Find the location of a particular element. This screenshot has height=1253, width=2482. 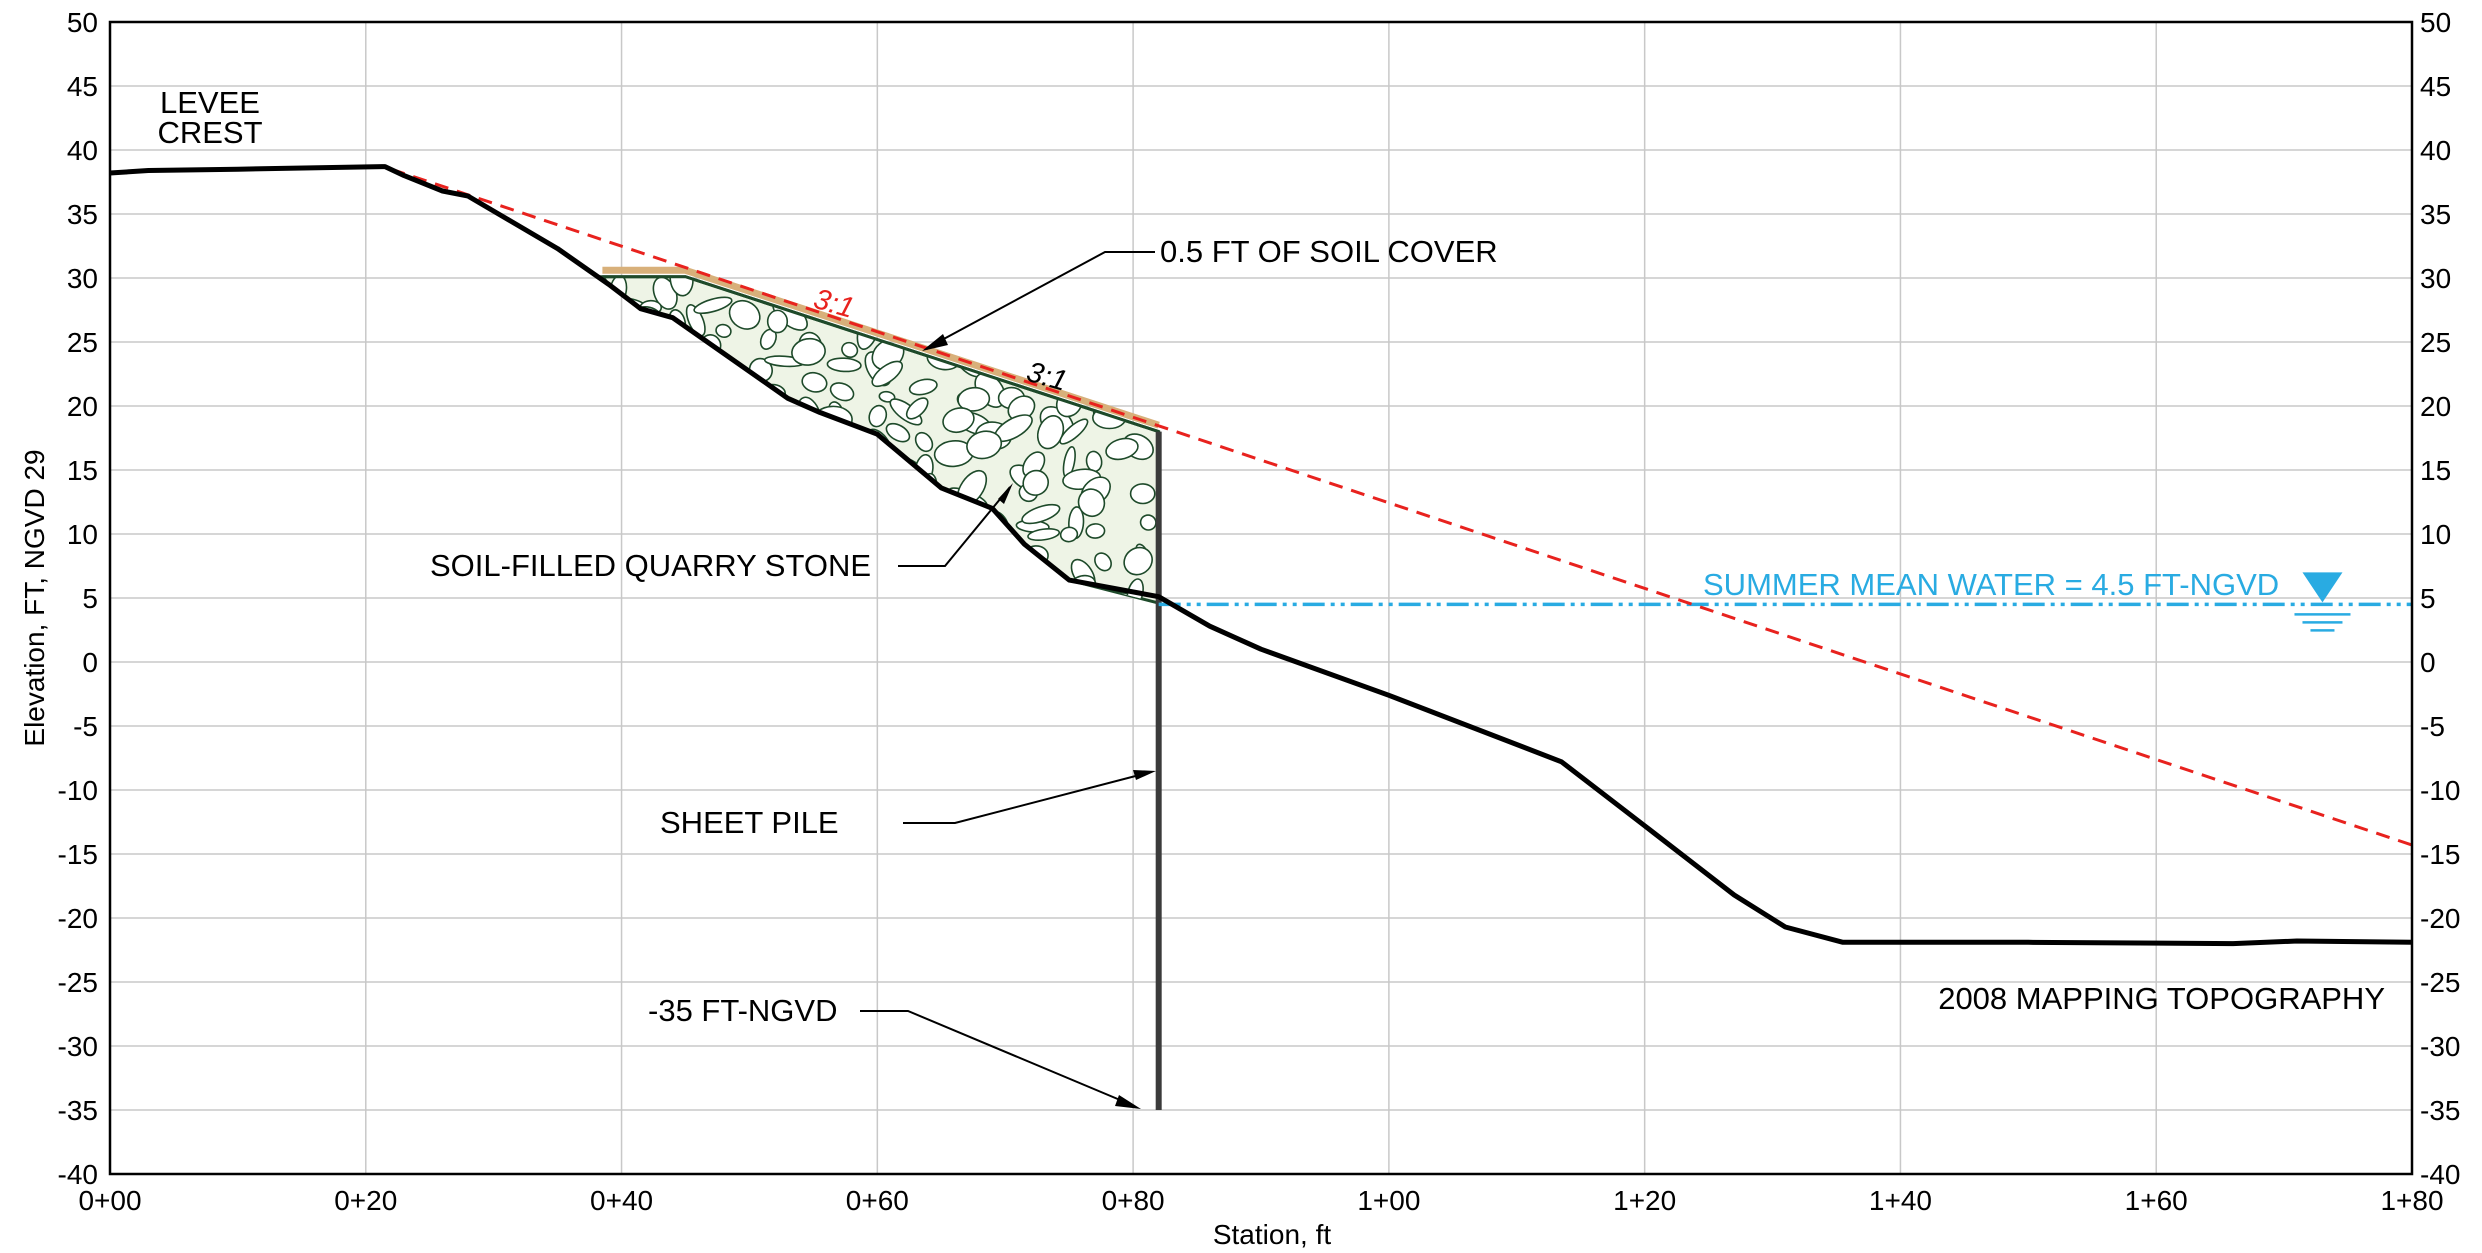

x-axis-title: Station, ft is located at coordinates (1272, 1234).